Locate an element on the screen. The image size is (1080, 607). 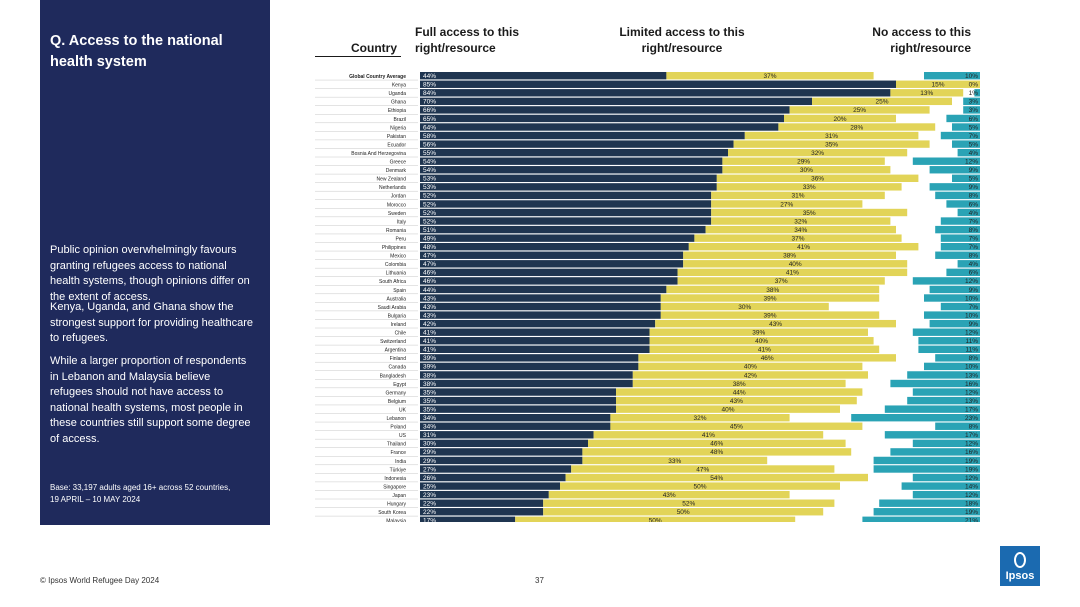
label-full-access: 30% is located at coordinates (429, 444).